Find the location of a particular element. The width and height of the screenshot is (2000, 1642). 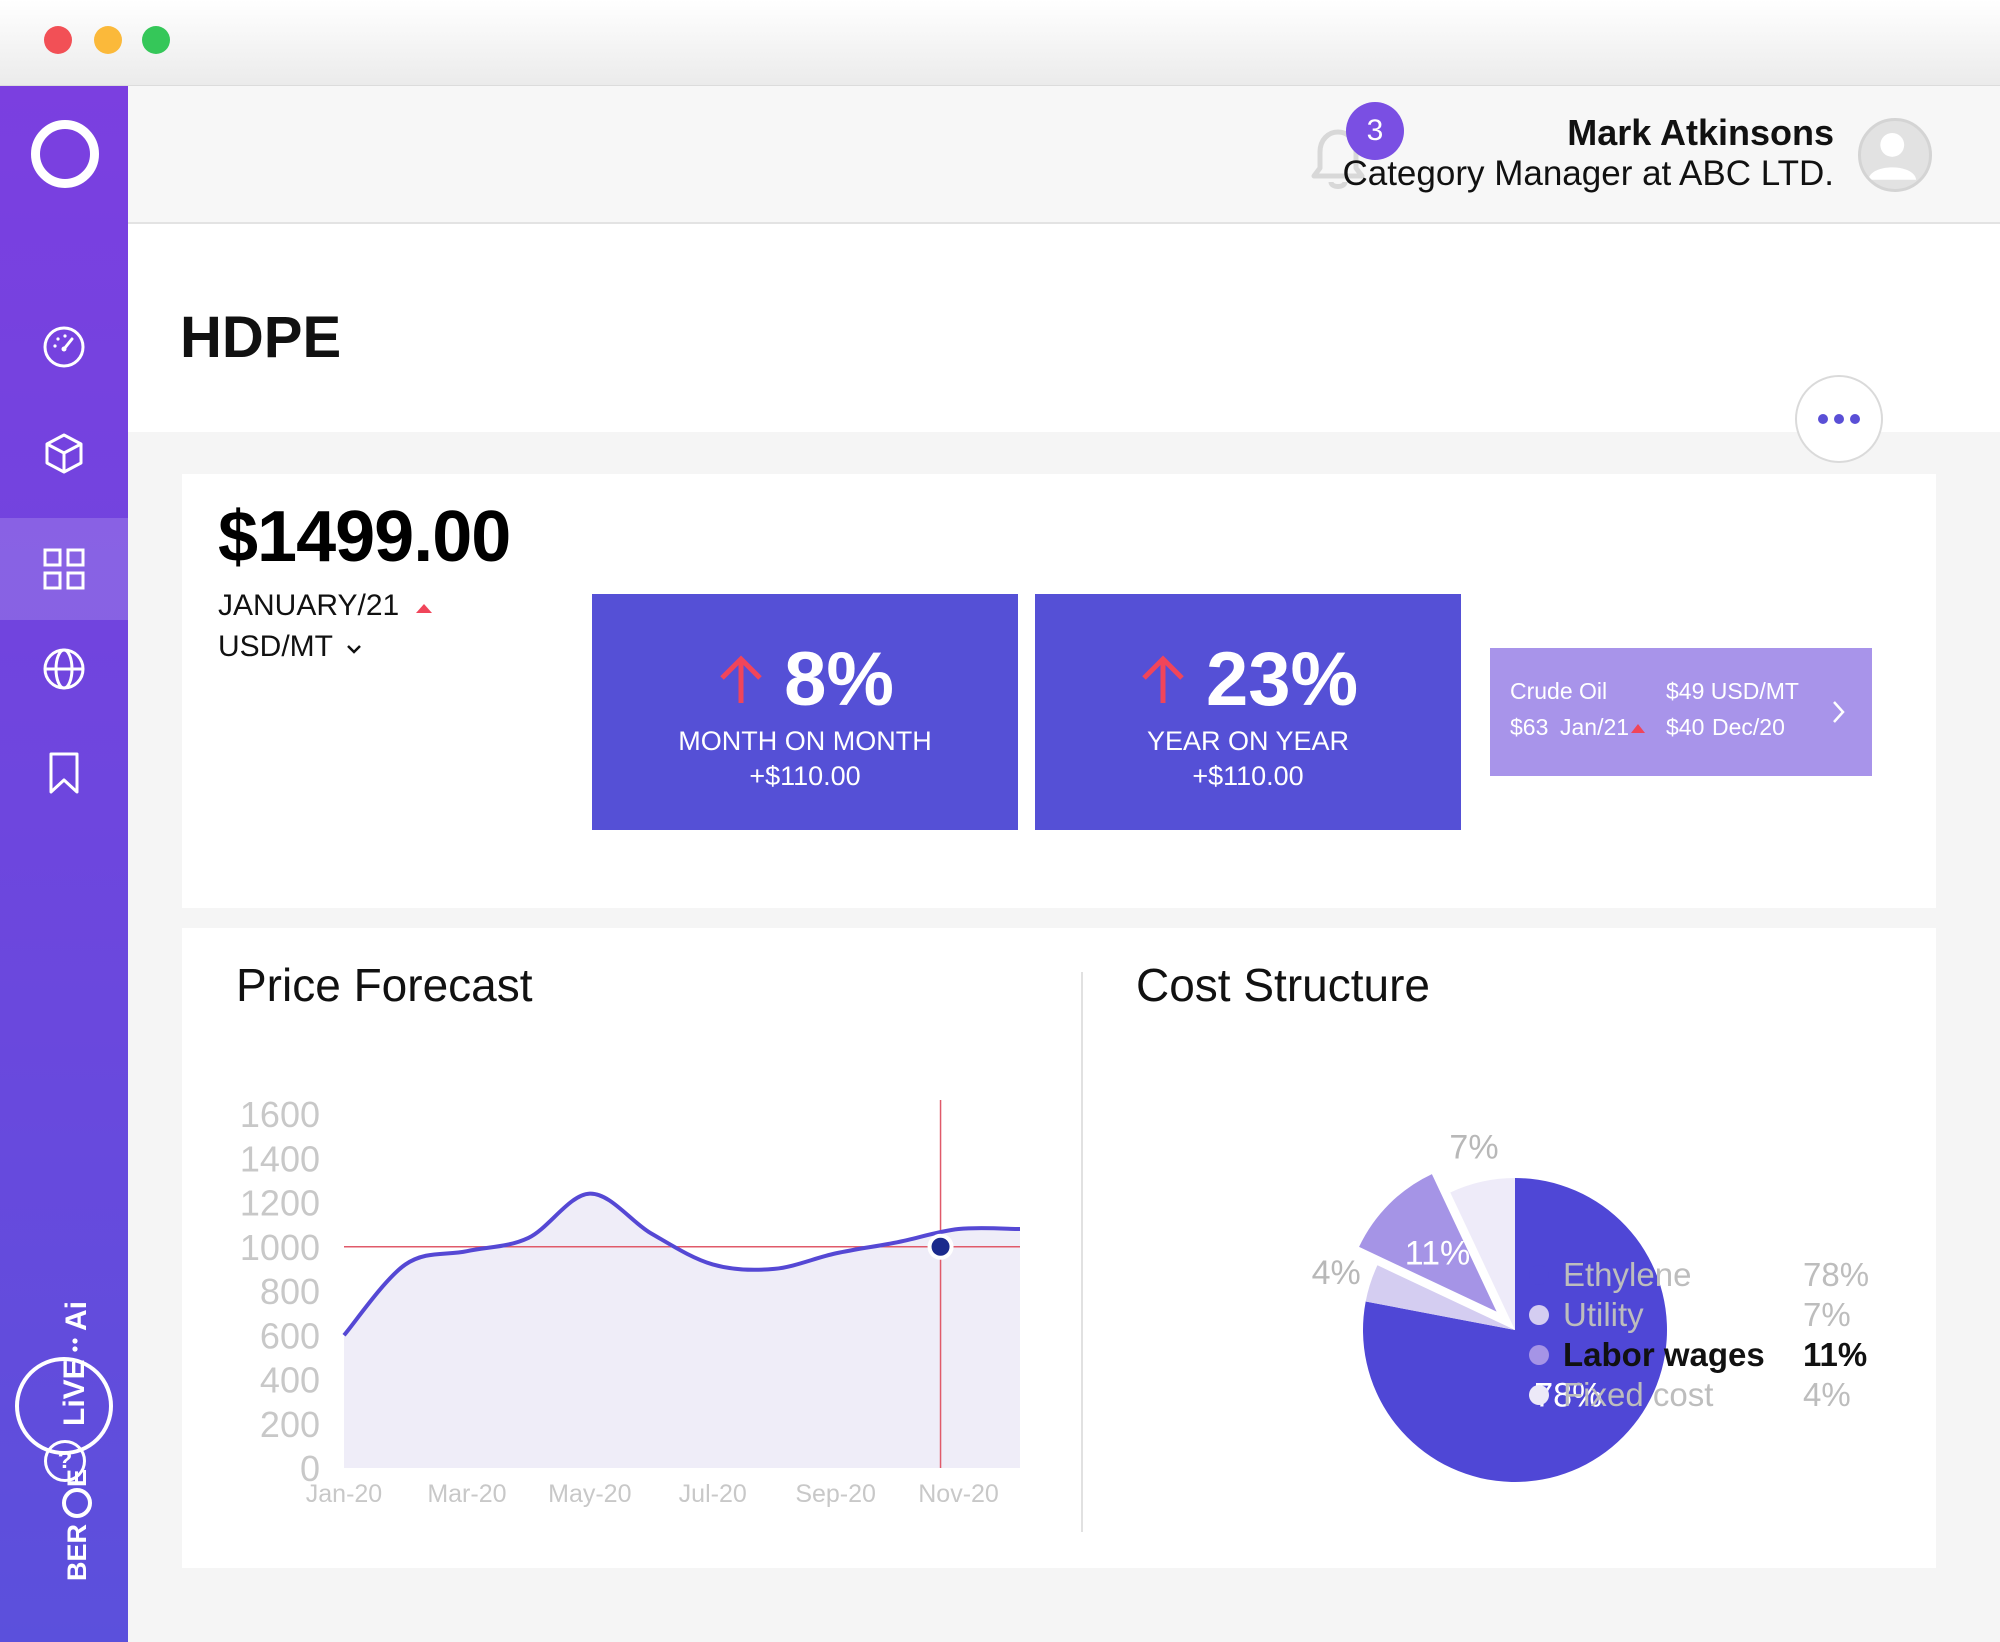

title-area: HDPE is located at coordinates (1064, 328).